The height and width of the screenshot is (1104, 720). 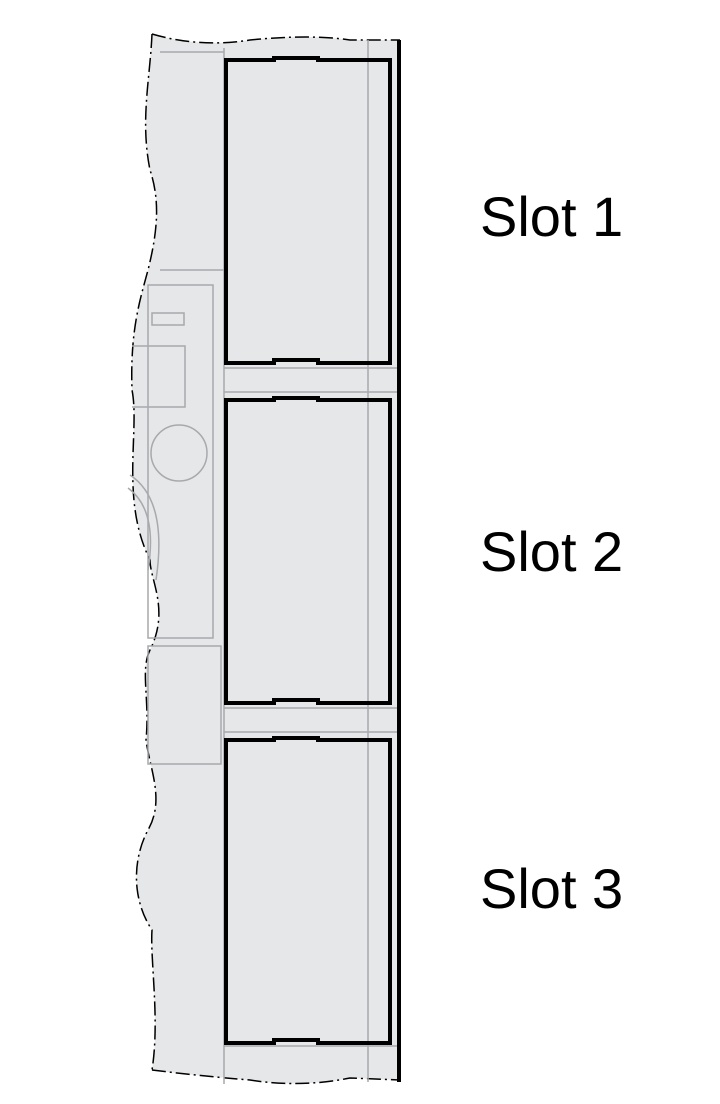 What do you see at coordinates (276, 1077) in the screenshot?
I see `break-line-bottom` at bounding box center [276, 1077].